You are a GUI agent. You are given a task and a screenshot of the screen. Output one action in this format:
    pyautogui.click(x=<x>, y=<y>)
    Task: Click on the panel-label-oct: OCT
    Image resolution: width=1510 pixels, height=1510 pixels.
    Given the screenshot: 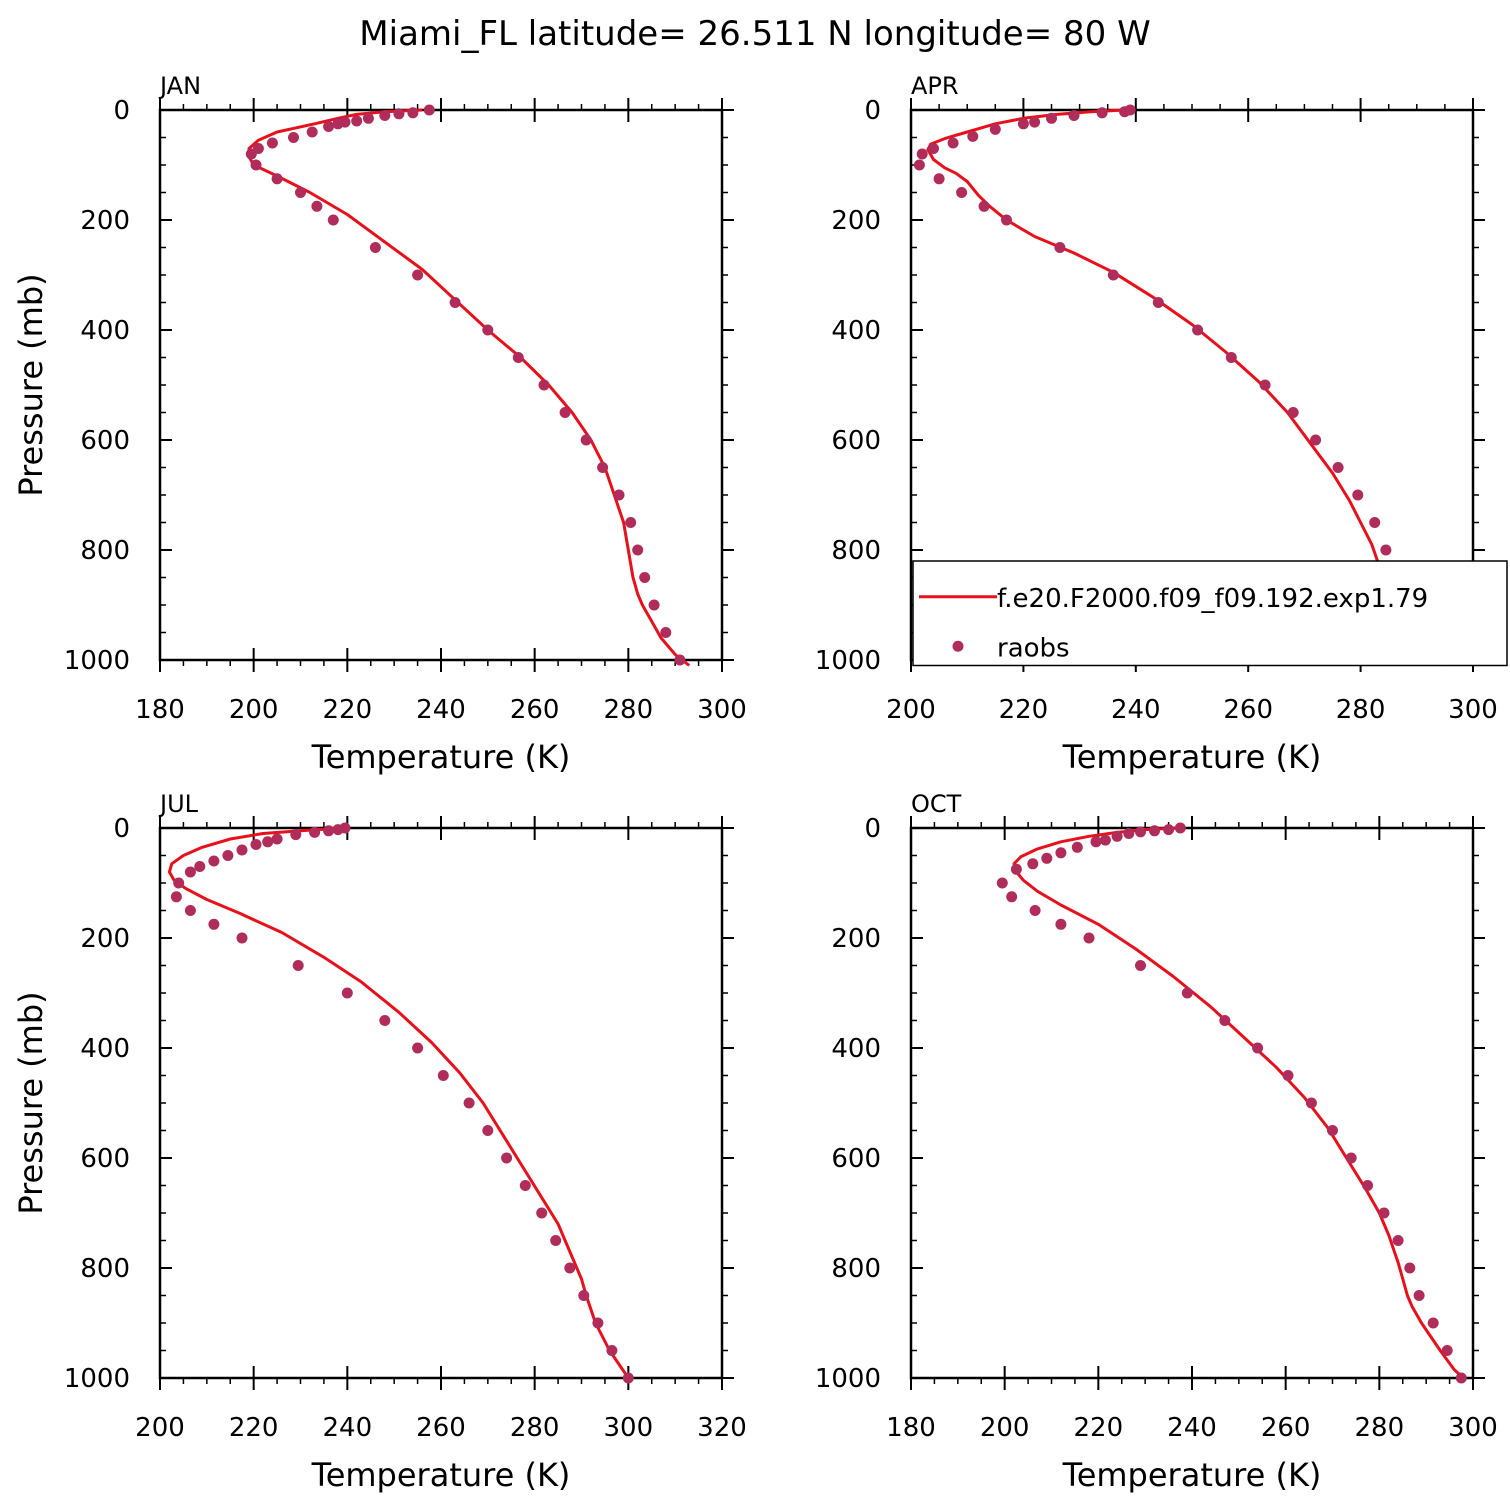 What is the action you would take?
    pyautogui.click(x=936, y=804)
    